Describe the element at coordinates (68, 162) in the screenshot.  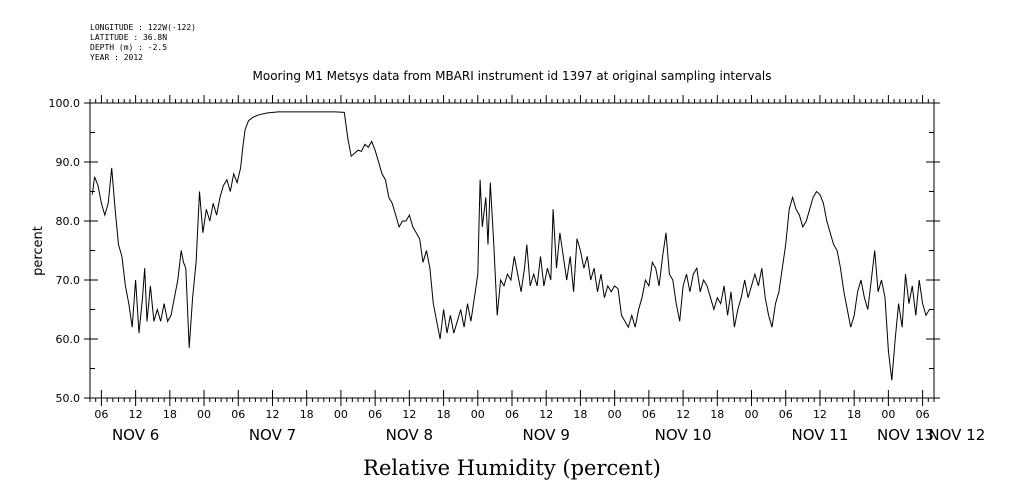
I see `y-tick-label: 90.0` at that location.